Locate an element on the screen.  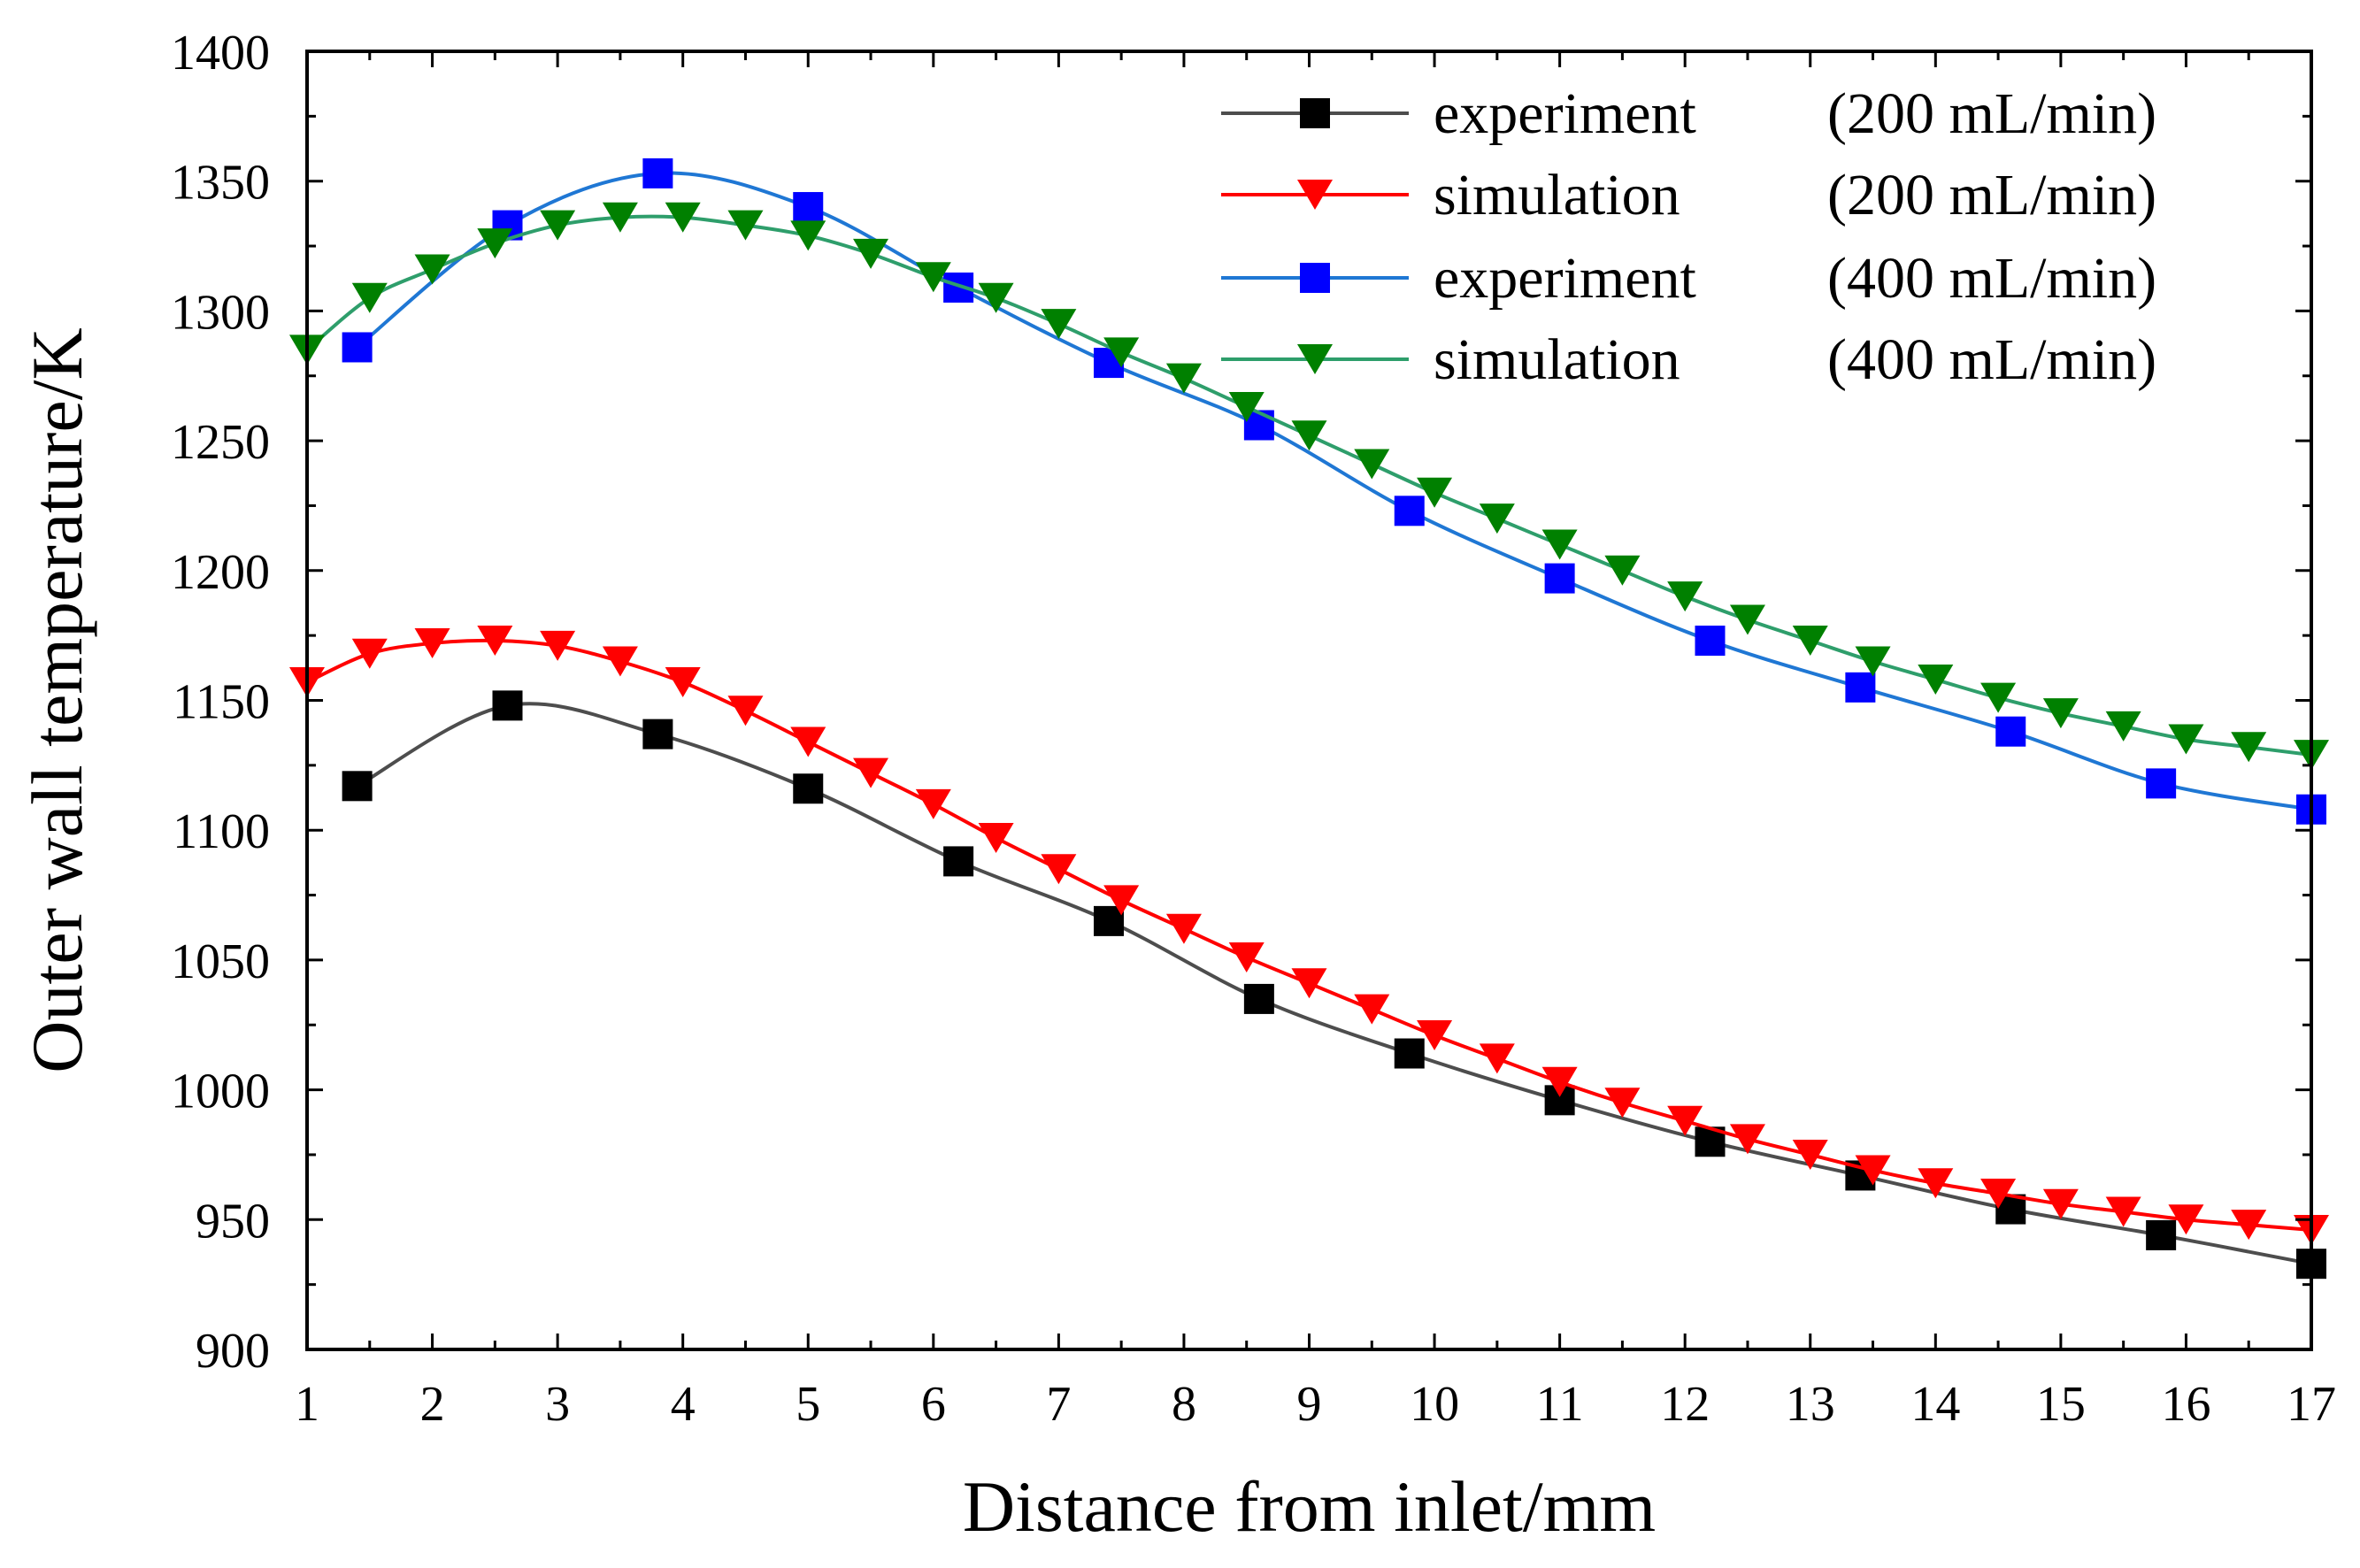
y-tick-label: 1200 is located at coordinates (220, 572).